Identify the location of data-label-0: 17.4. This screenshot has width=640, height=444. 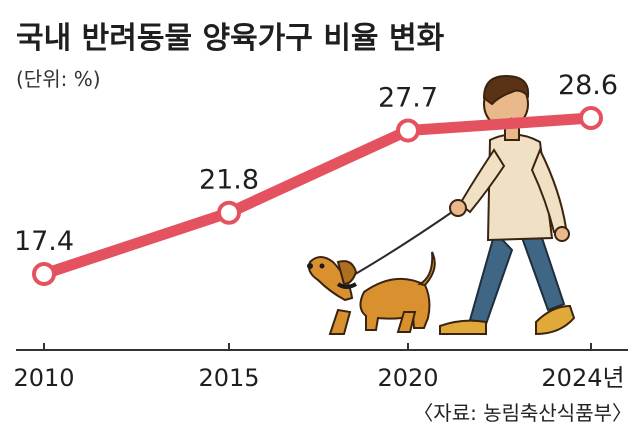
(44, 241).